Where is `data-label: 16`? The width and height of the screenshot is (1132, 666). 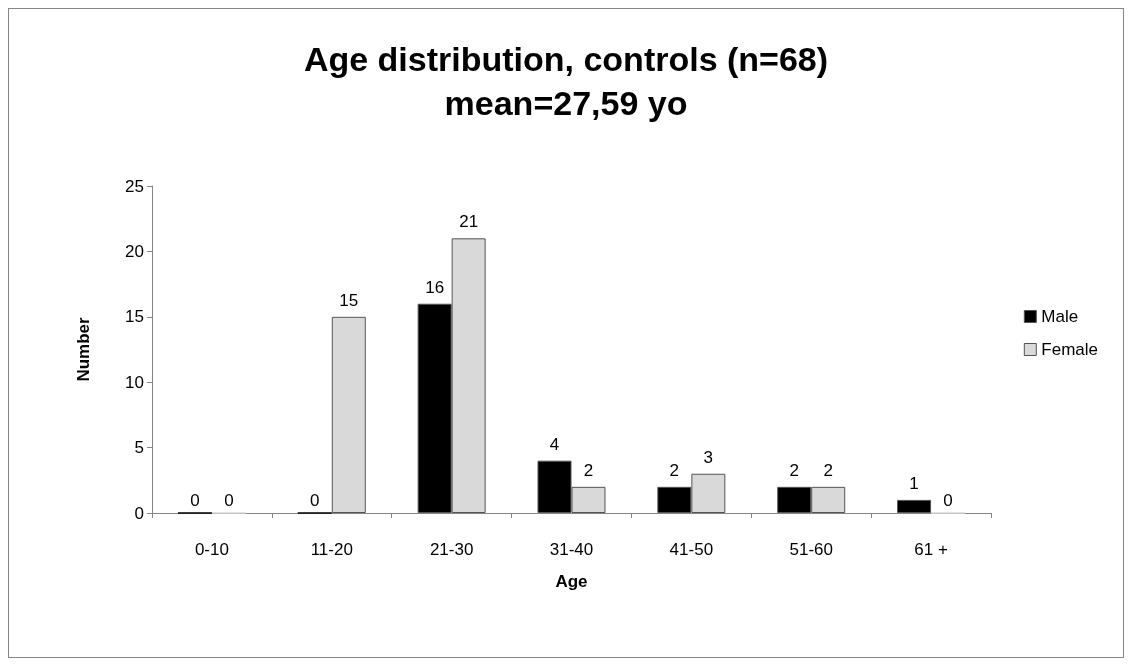 data-label: 16 is located at coordinates (435, 287).